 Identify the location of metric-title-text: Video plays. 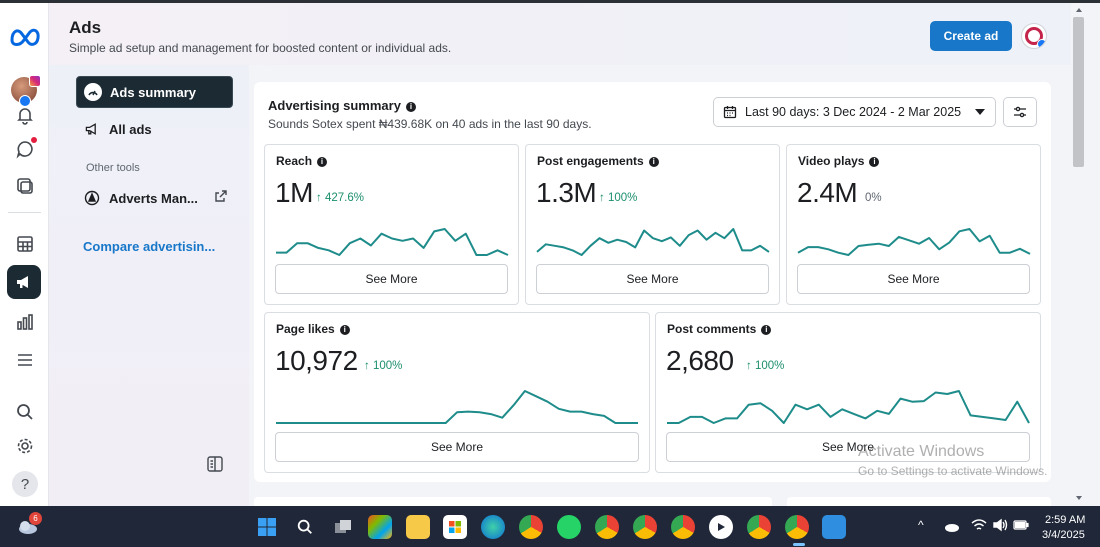
(831, 161).